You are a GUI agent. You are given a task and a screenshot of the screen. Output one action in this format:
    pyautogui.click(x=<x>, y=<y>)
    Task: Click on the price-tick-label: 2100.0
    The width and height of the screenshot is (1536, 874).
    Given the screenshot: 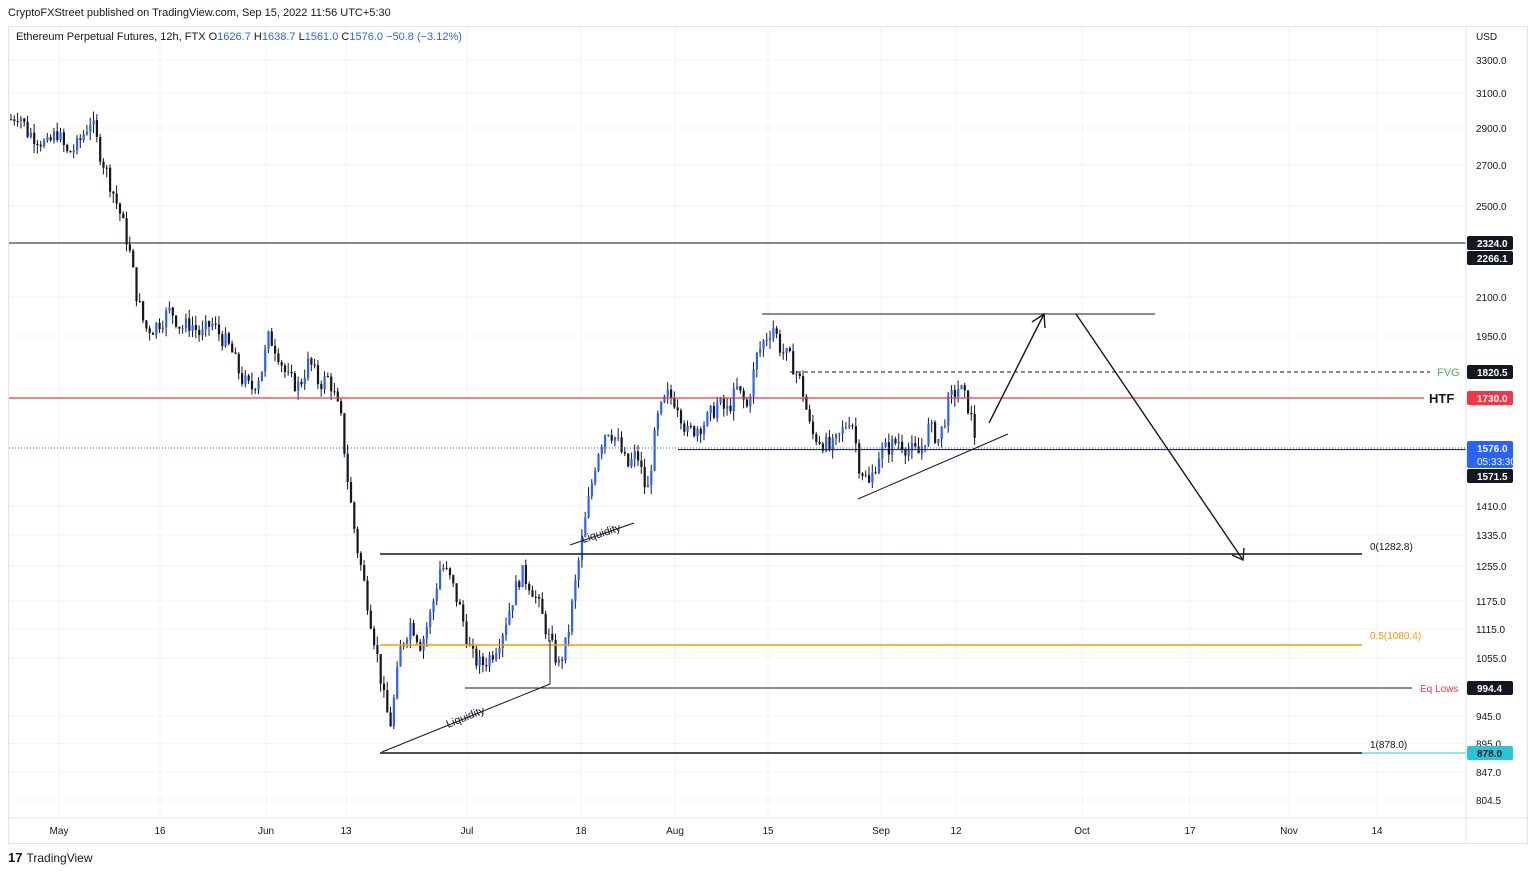 What is the action you would take?
    pyautogui.click(x=1491, y=298)
    